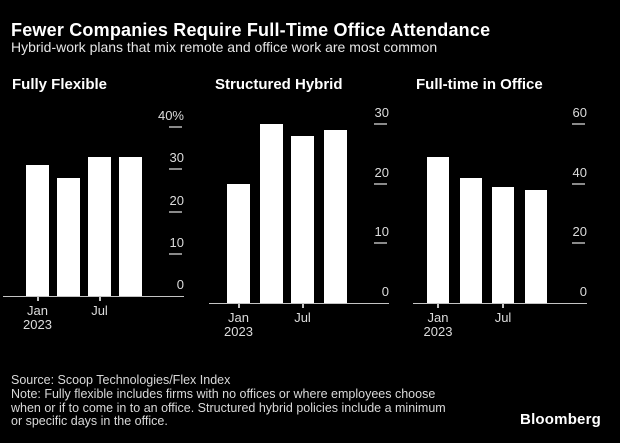 The width and height of the screenshot is (620, 443). Describe the element at coordinates (89, 421) in the screenshot. I see `note-line: or specific days in the office.` at that location.